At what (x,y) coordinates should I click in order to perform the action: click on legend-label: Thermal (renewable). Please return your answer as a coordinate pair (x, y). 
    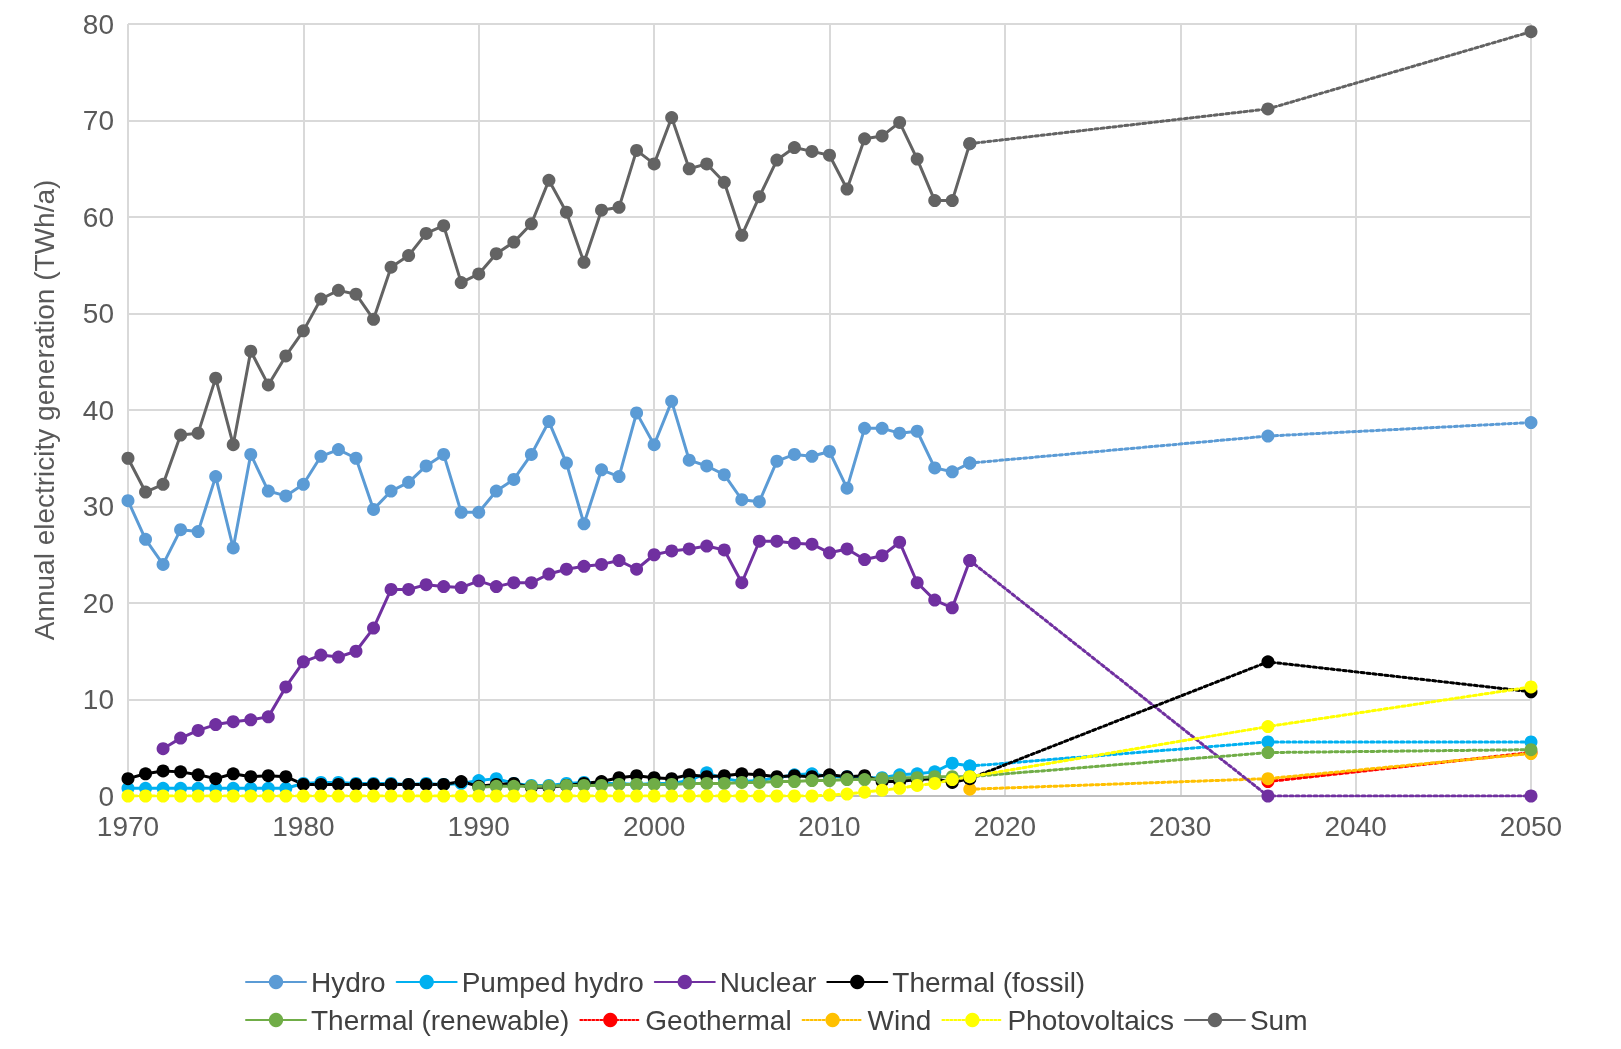
    Looking at the image, I should click on (440, 1020).